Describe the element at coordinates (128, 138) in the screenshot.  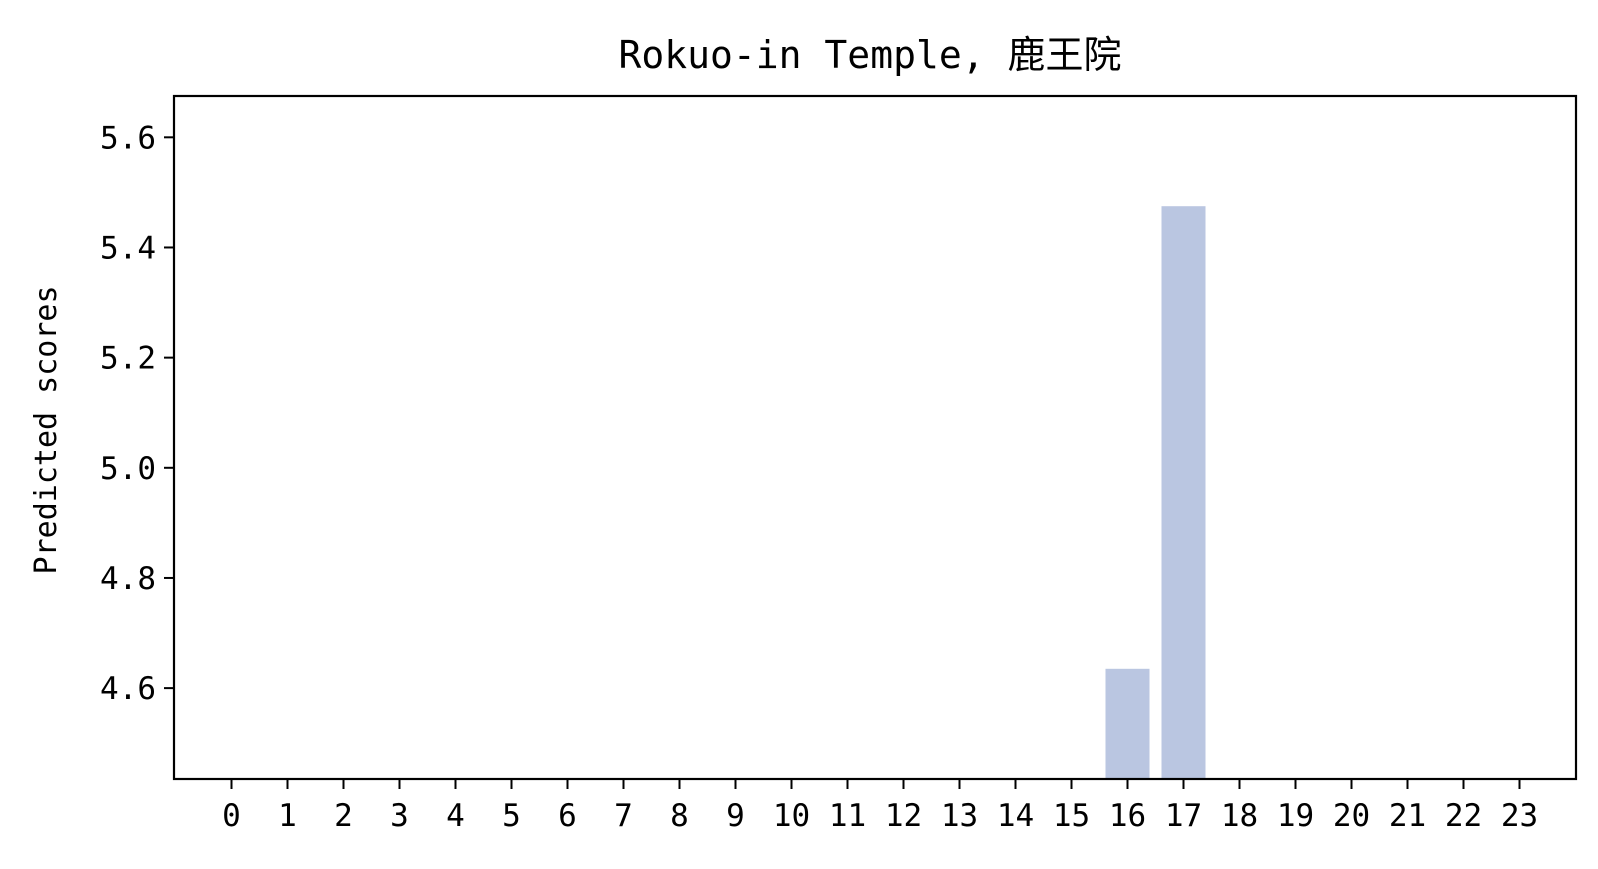
I see `y-tick-label: 5.6` at that location.